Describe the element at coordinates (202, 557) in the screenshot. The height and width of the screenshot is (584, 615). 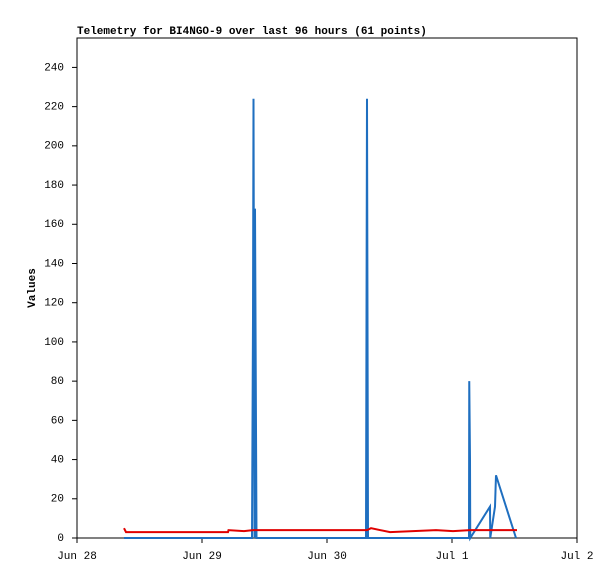
I see `x-tick-label: Jun 29` at that location.